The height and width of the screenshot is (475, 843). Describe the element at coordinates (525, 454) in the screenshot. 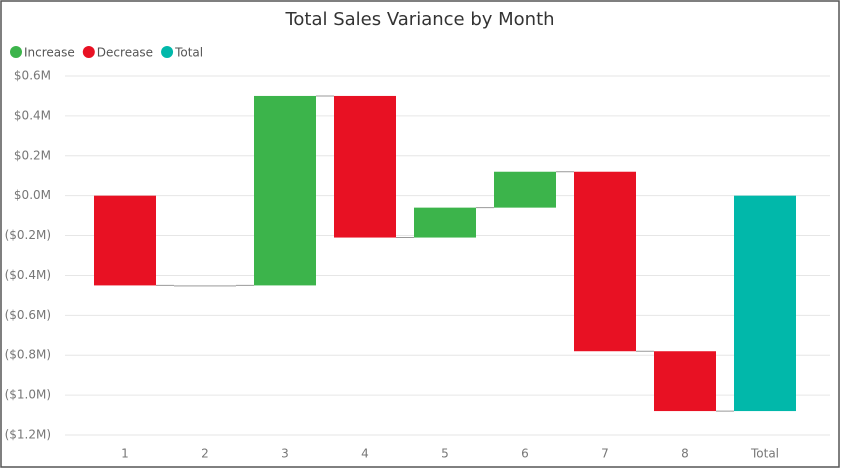

I see `x-tick-label: 6` at that location.